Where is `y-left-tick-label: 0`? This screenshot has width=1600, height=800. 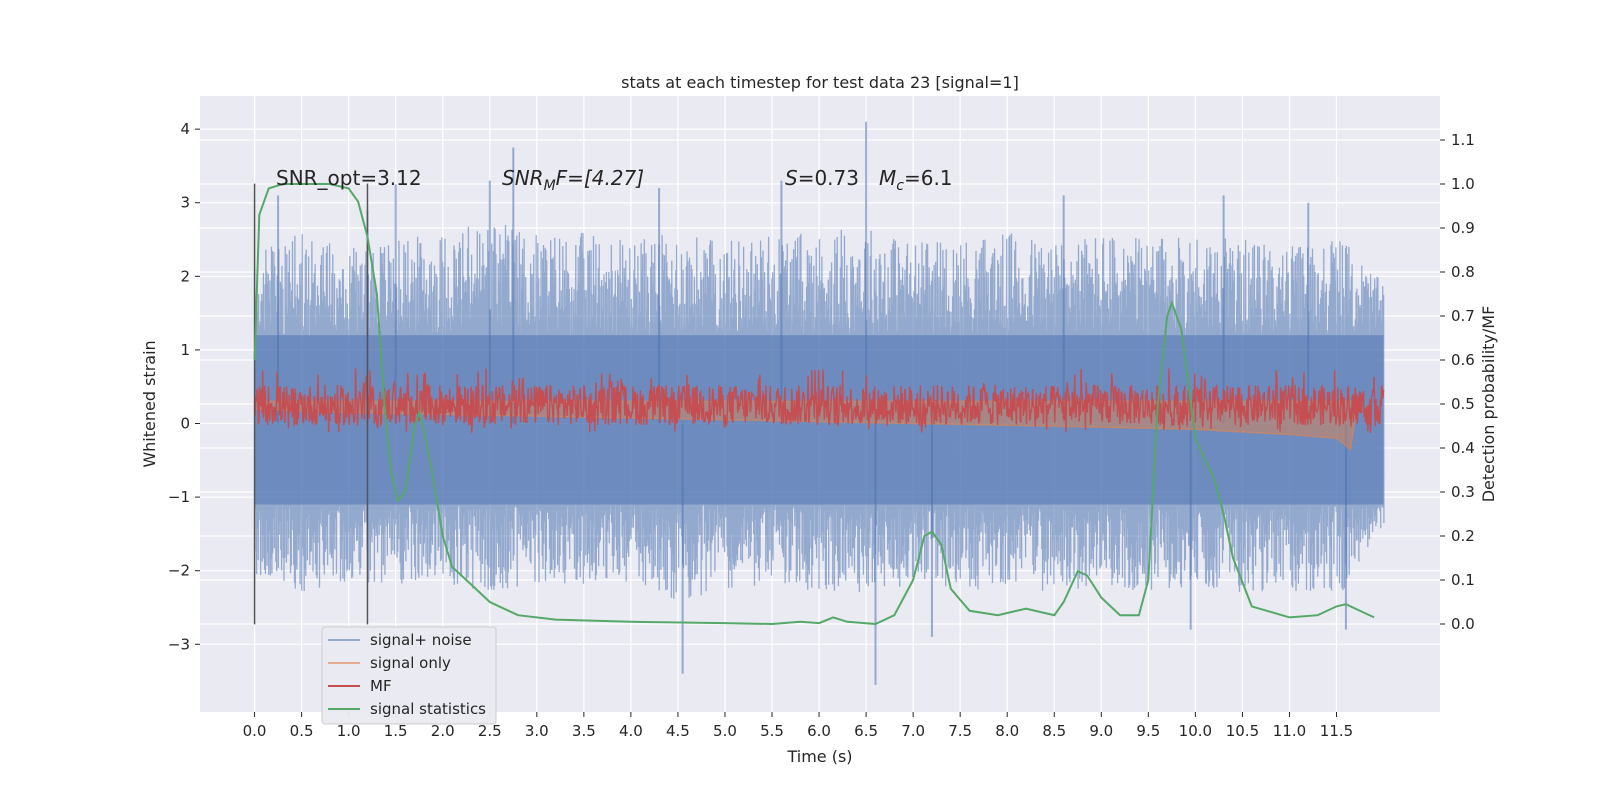 y-left-tick-label: 0 is located at coordinates (185, 424).